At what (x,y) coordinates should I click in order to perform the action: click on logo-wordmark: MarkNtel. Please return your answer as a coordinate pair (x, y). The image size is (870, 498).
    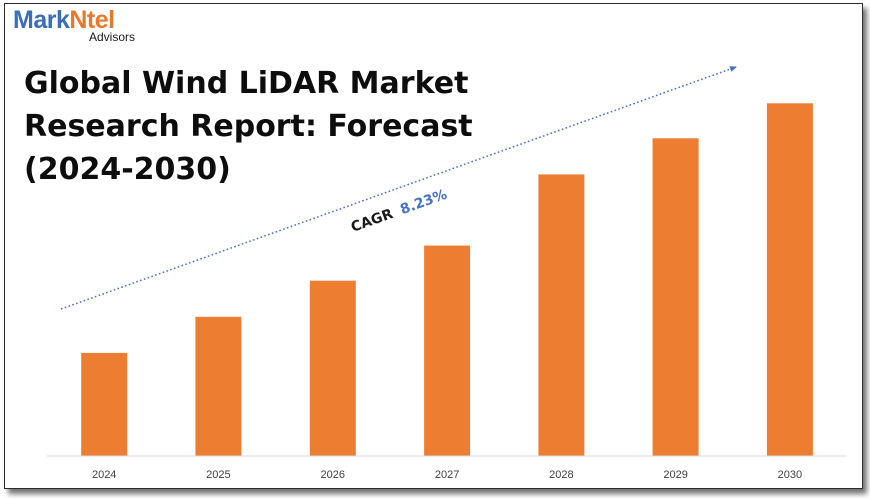
    Looking at the image, I should click on (74, 20).